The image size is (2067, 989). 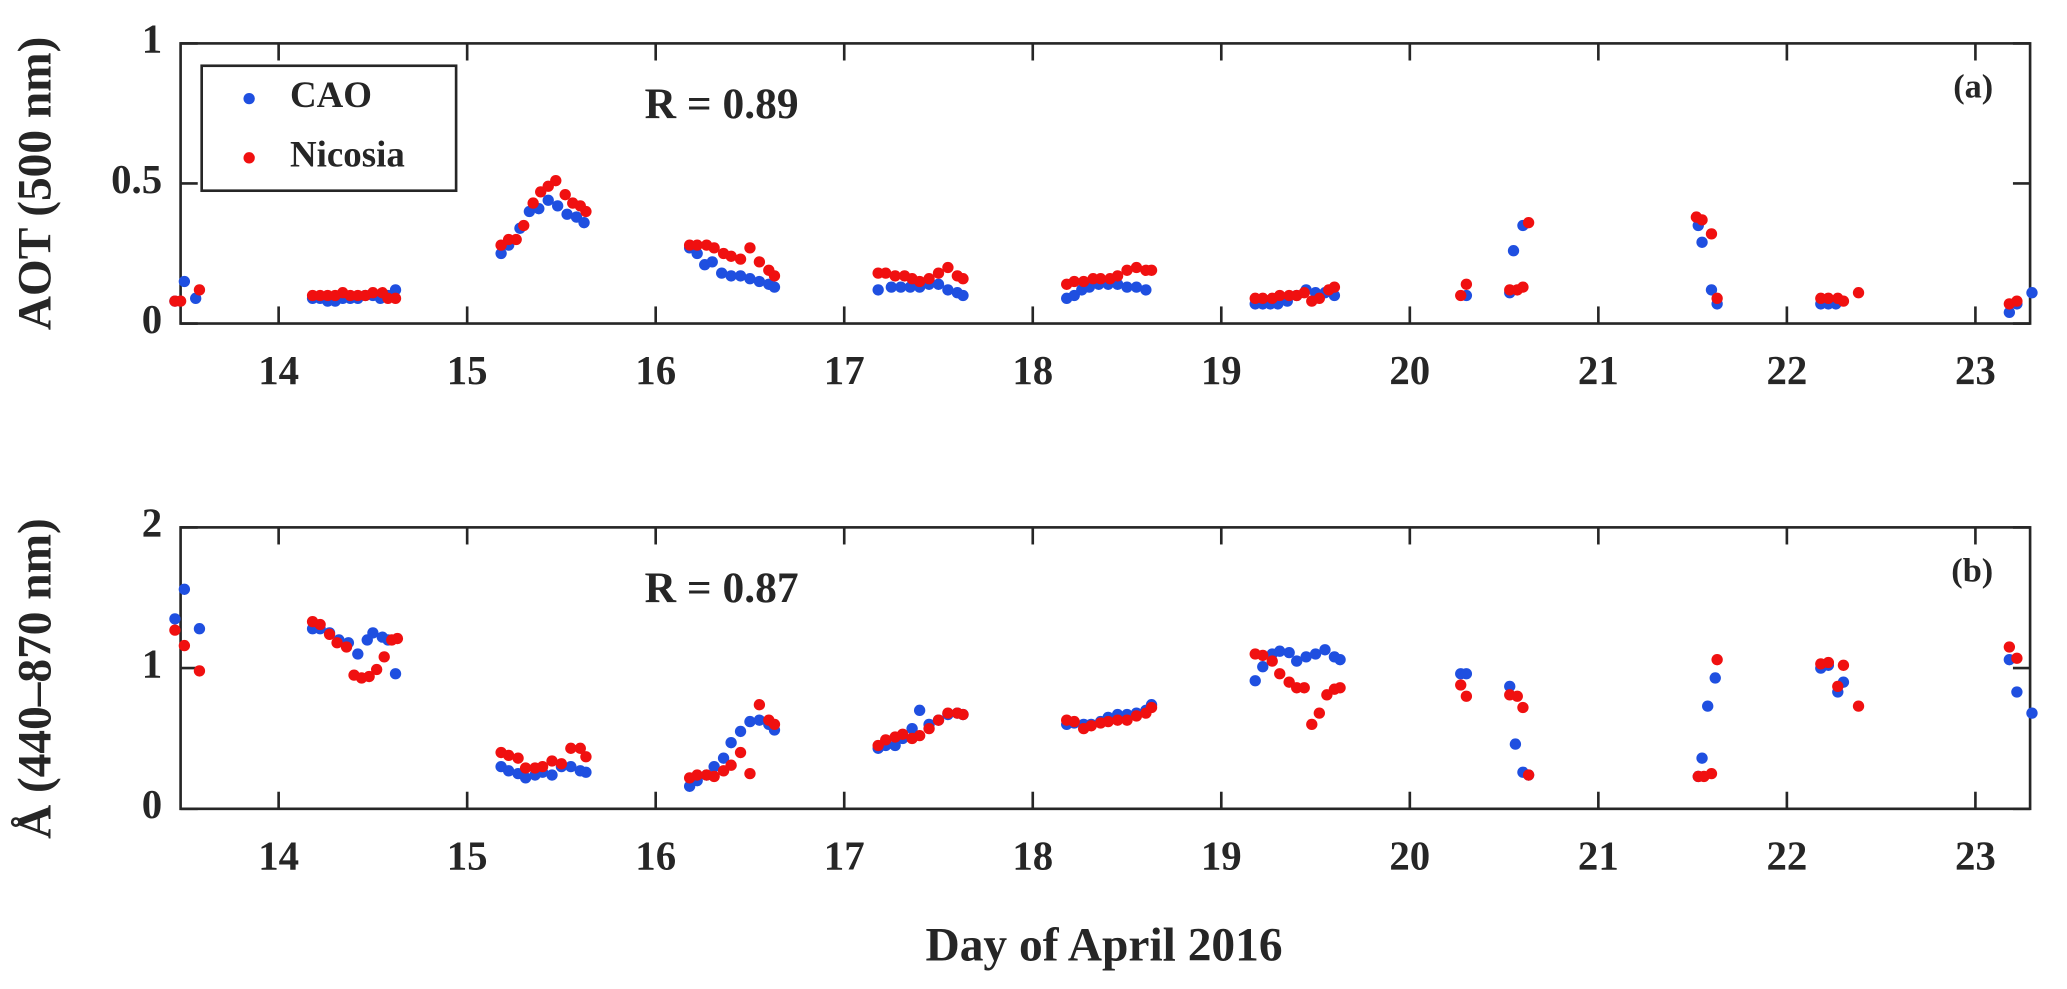 What do you see at coordinates (655, 856) in the screenshot?
I see `x-tick-label: 16` at bounding box center [655, 856].